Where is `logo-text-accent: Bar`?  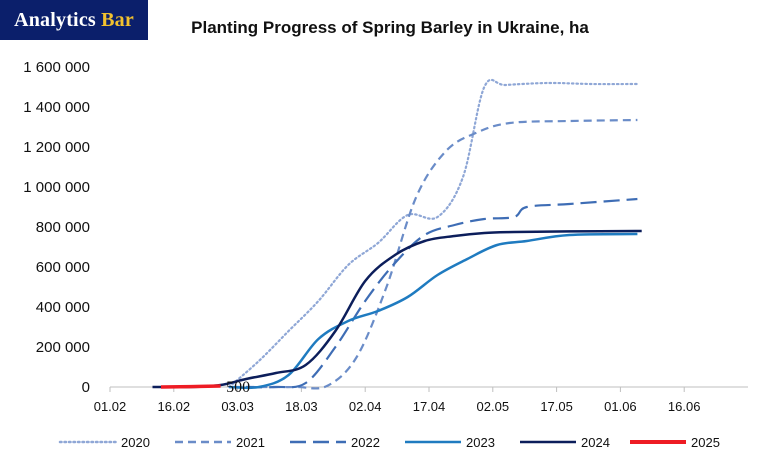 logo-text-accent: Bar is located at coordinates (117, 20).